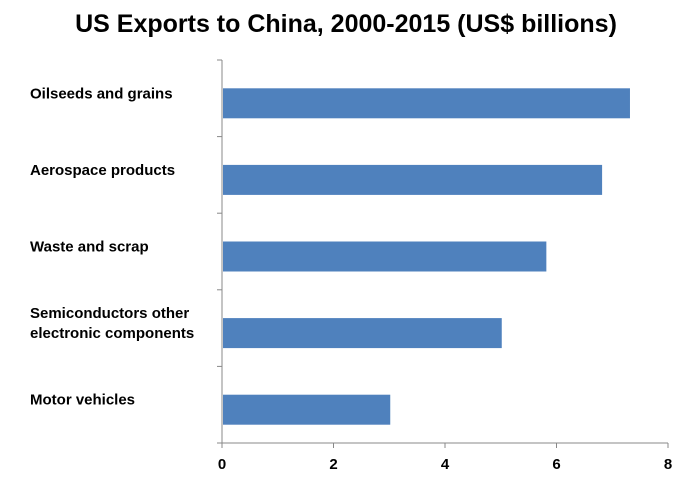  I want to click on x-tick-label: 2, so click(333, 464).